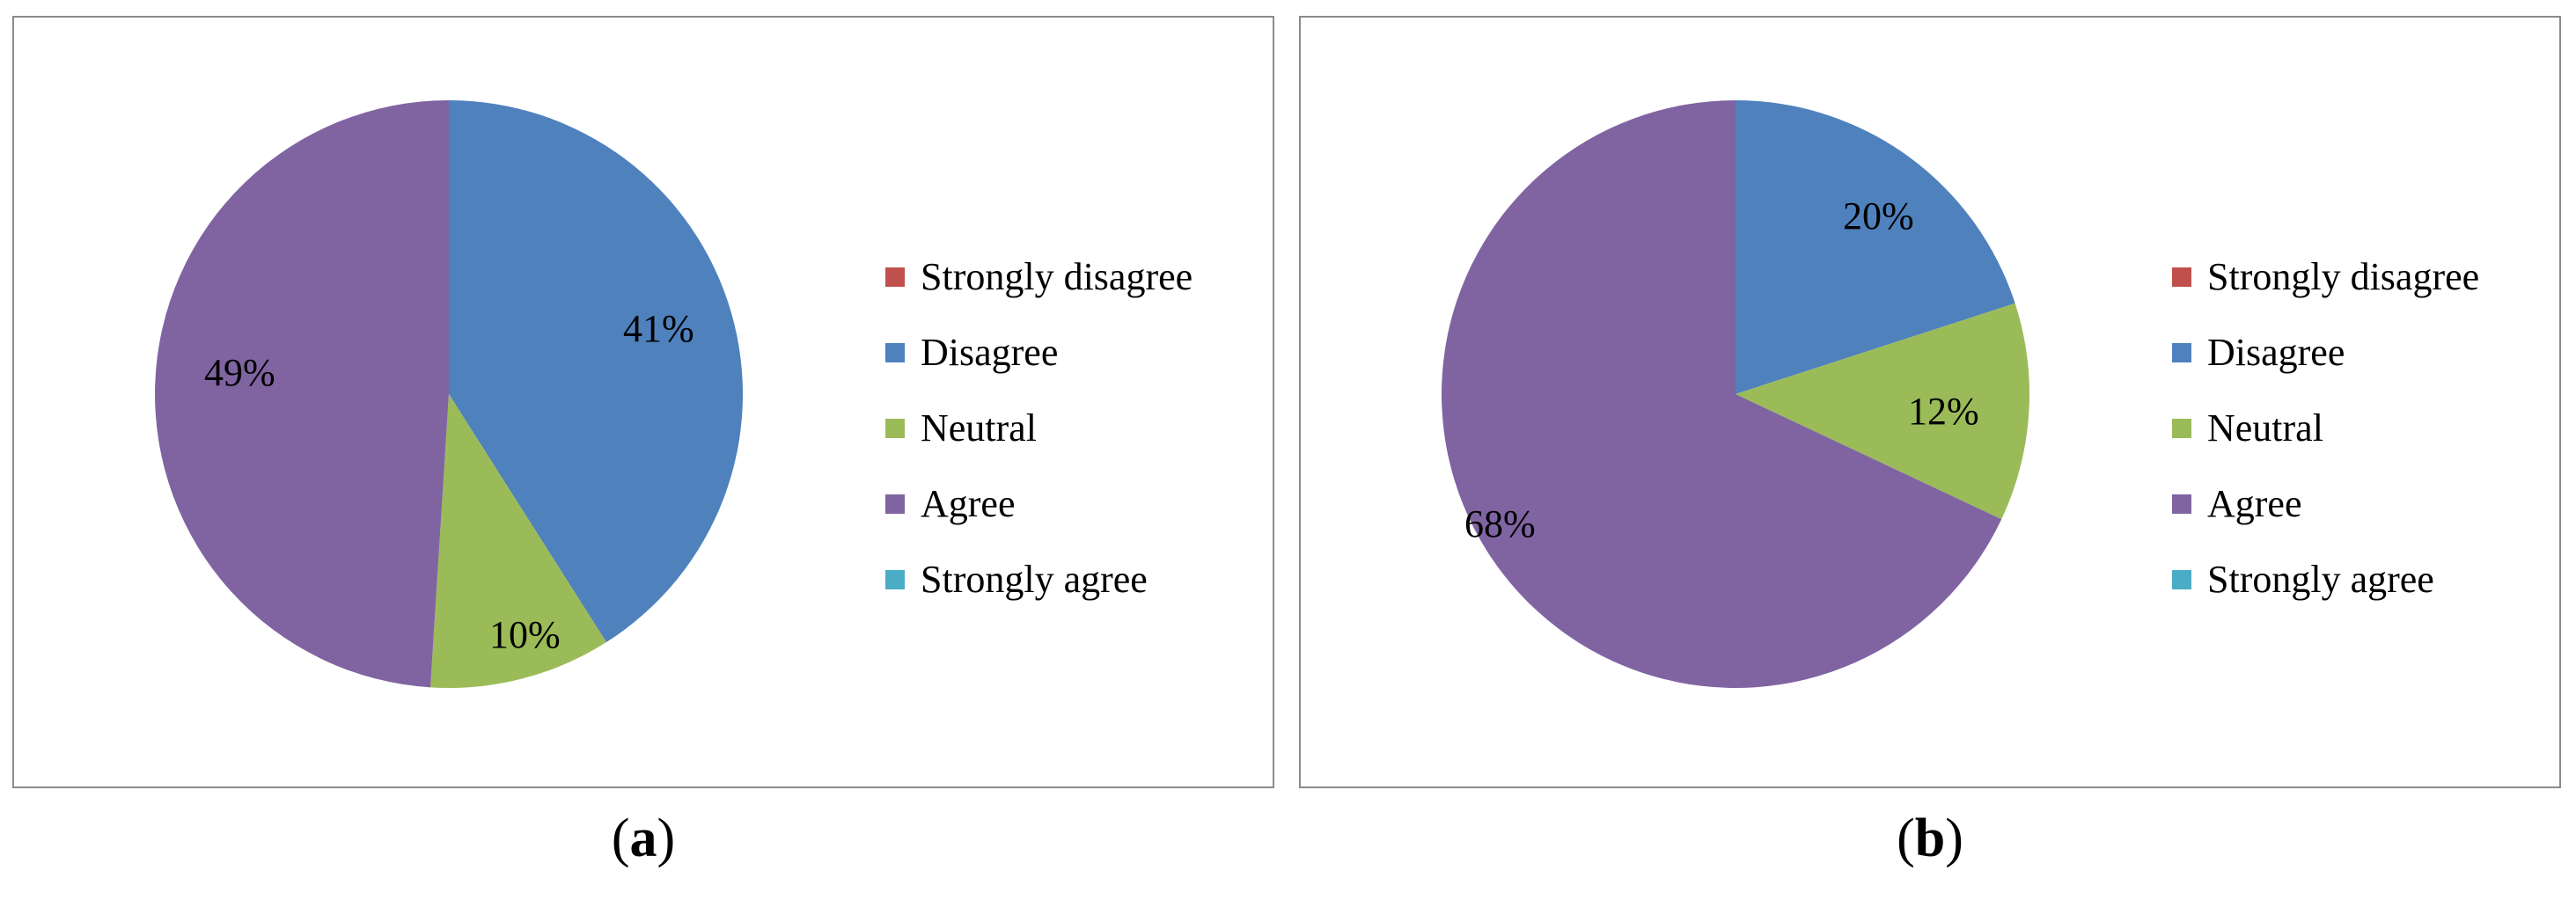 Image resolution: width=2576 pixels, height=907 pixels. Describe the element at coordinates (1906, 838) in the screenshot. I see `caption-b-open: (` at that location.